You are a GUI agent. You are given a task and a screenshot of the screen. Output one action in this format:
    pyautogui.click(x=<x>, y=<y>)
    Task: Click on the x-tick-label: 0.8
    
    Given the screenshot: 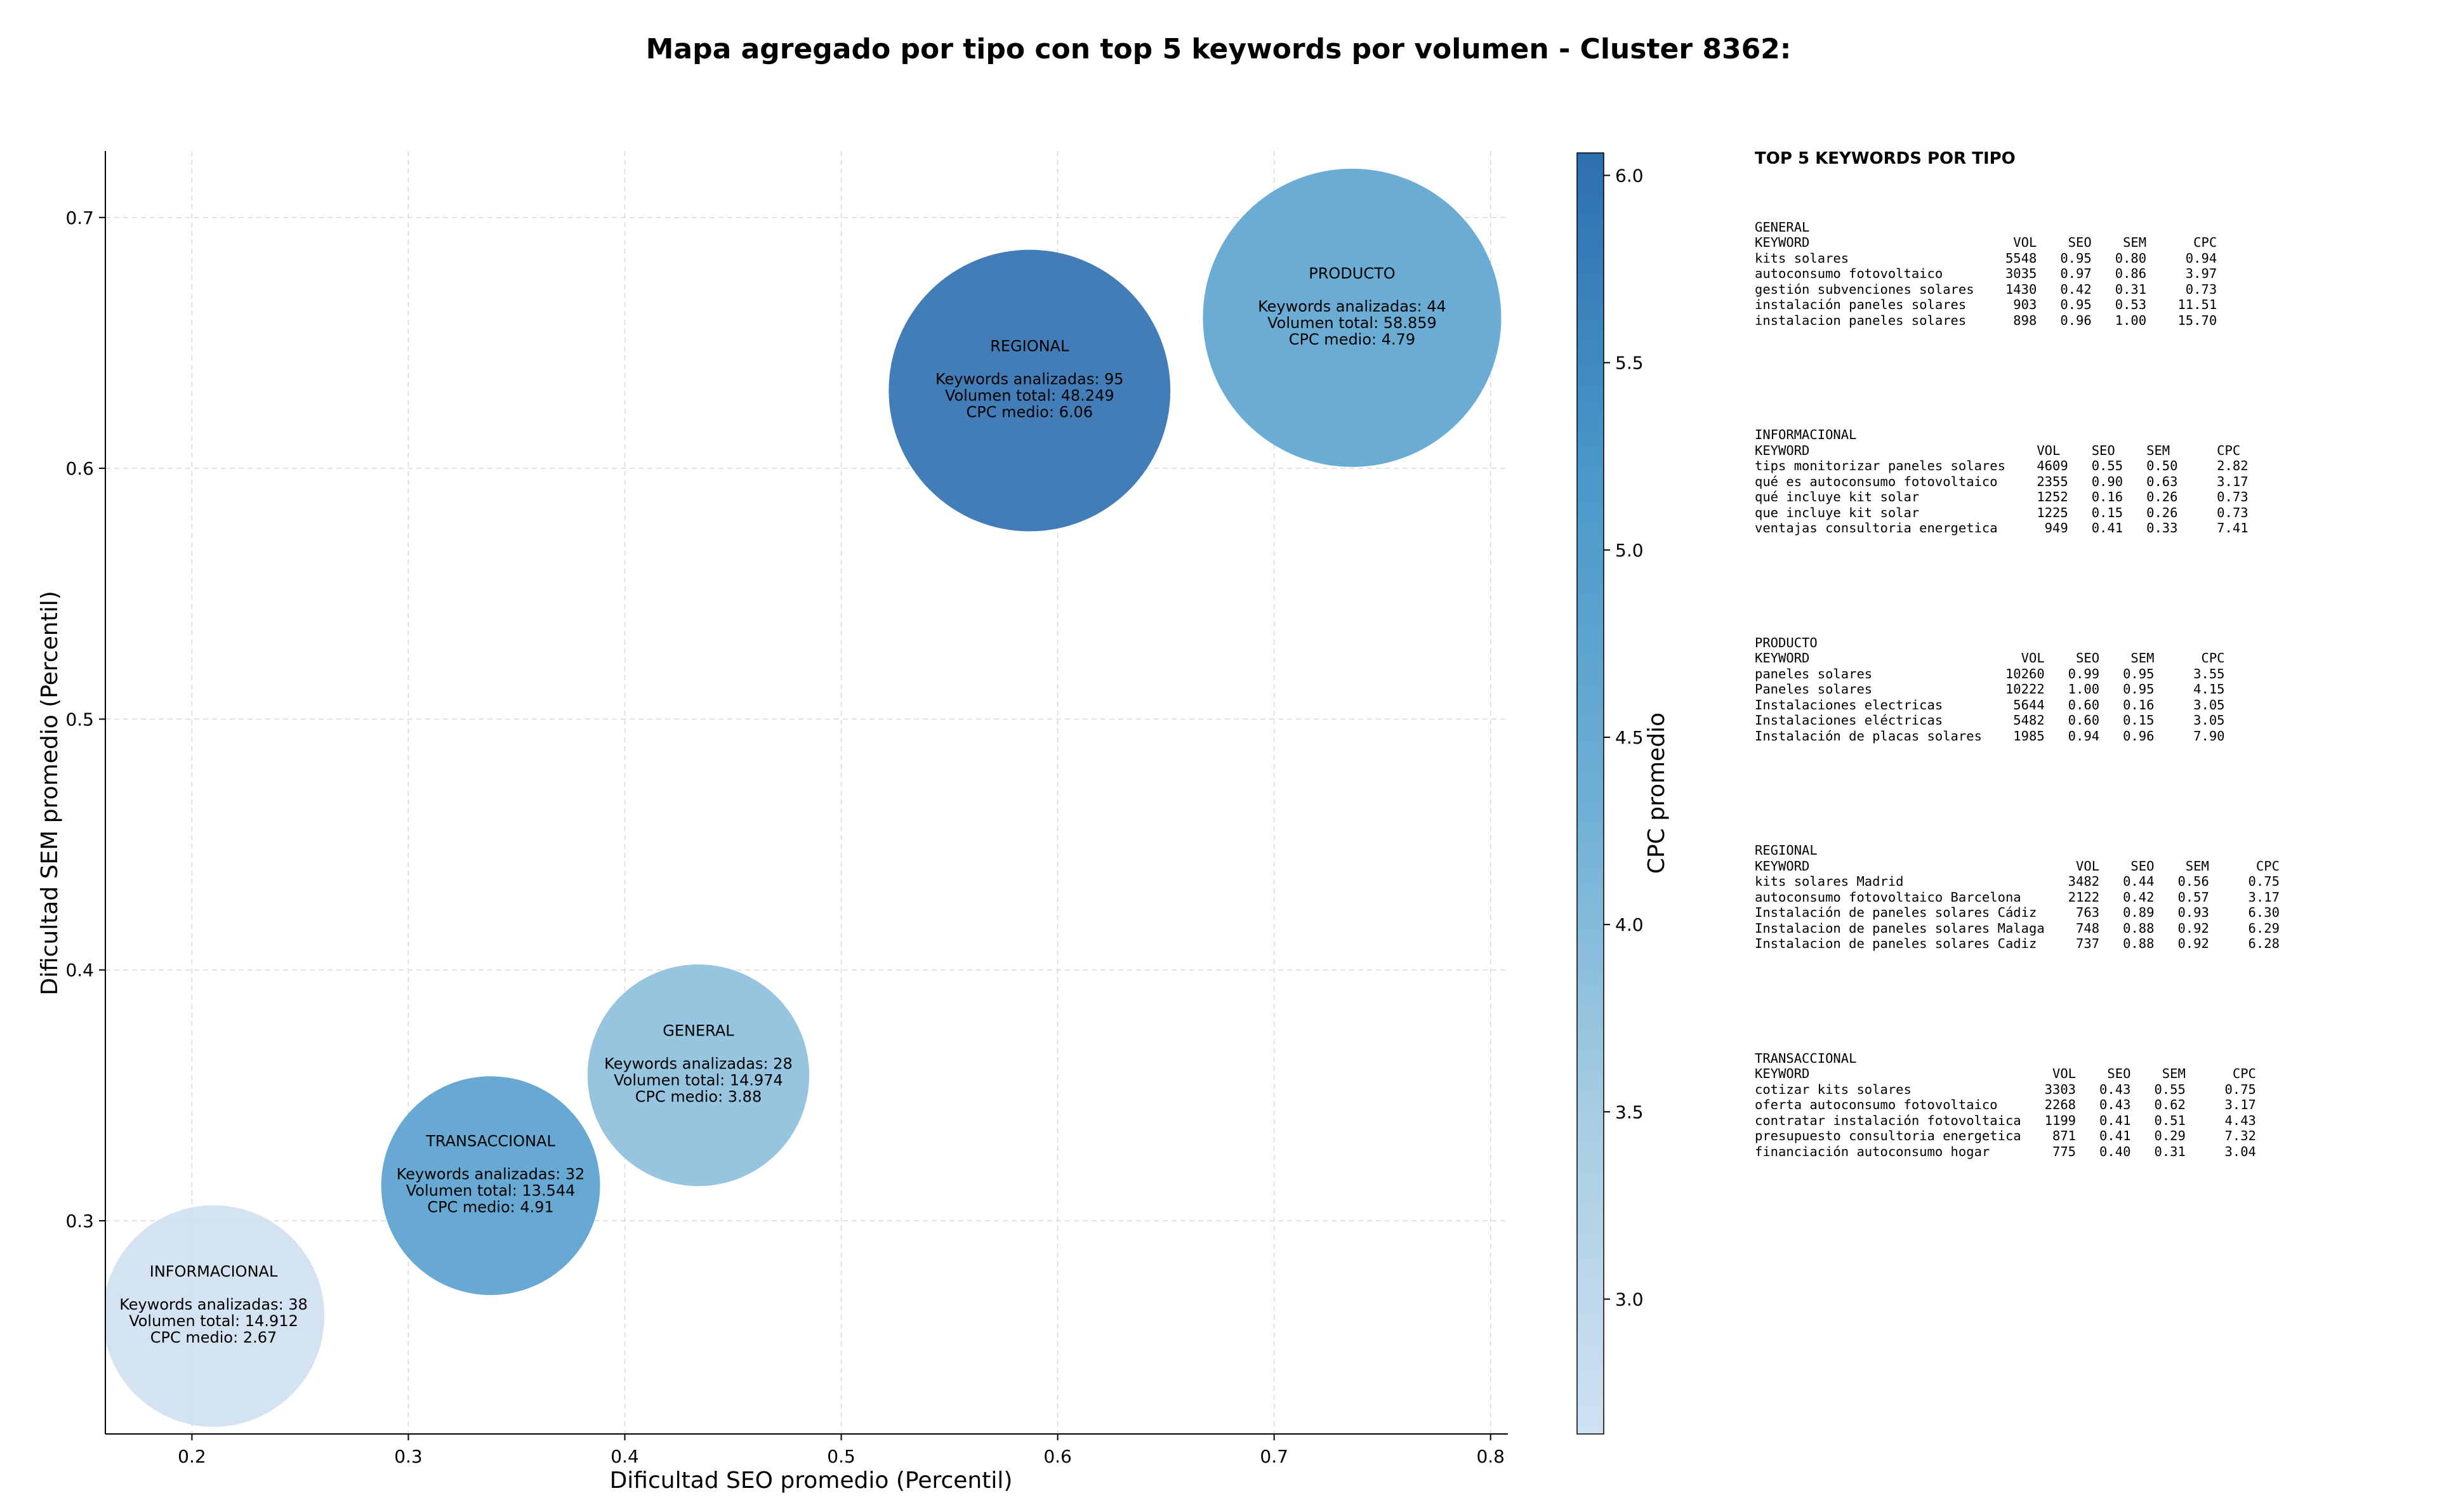 What is the action you would take?
    pyautogui.click(x=1490, y=1457)
    